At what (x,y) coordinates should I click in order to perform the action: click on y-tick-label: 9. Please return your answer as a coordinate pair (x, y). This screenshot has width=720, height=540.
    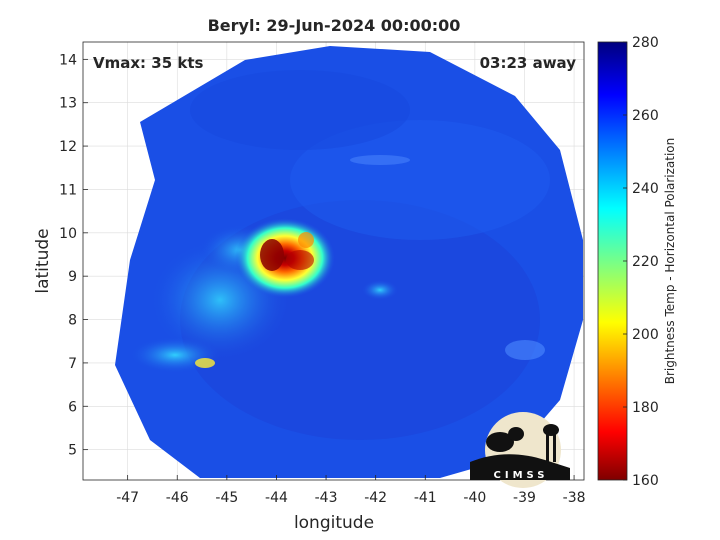
    Looking at the image, I should click on (72, 277).